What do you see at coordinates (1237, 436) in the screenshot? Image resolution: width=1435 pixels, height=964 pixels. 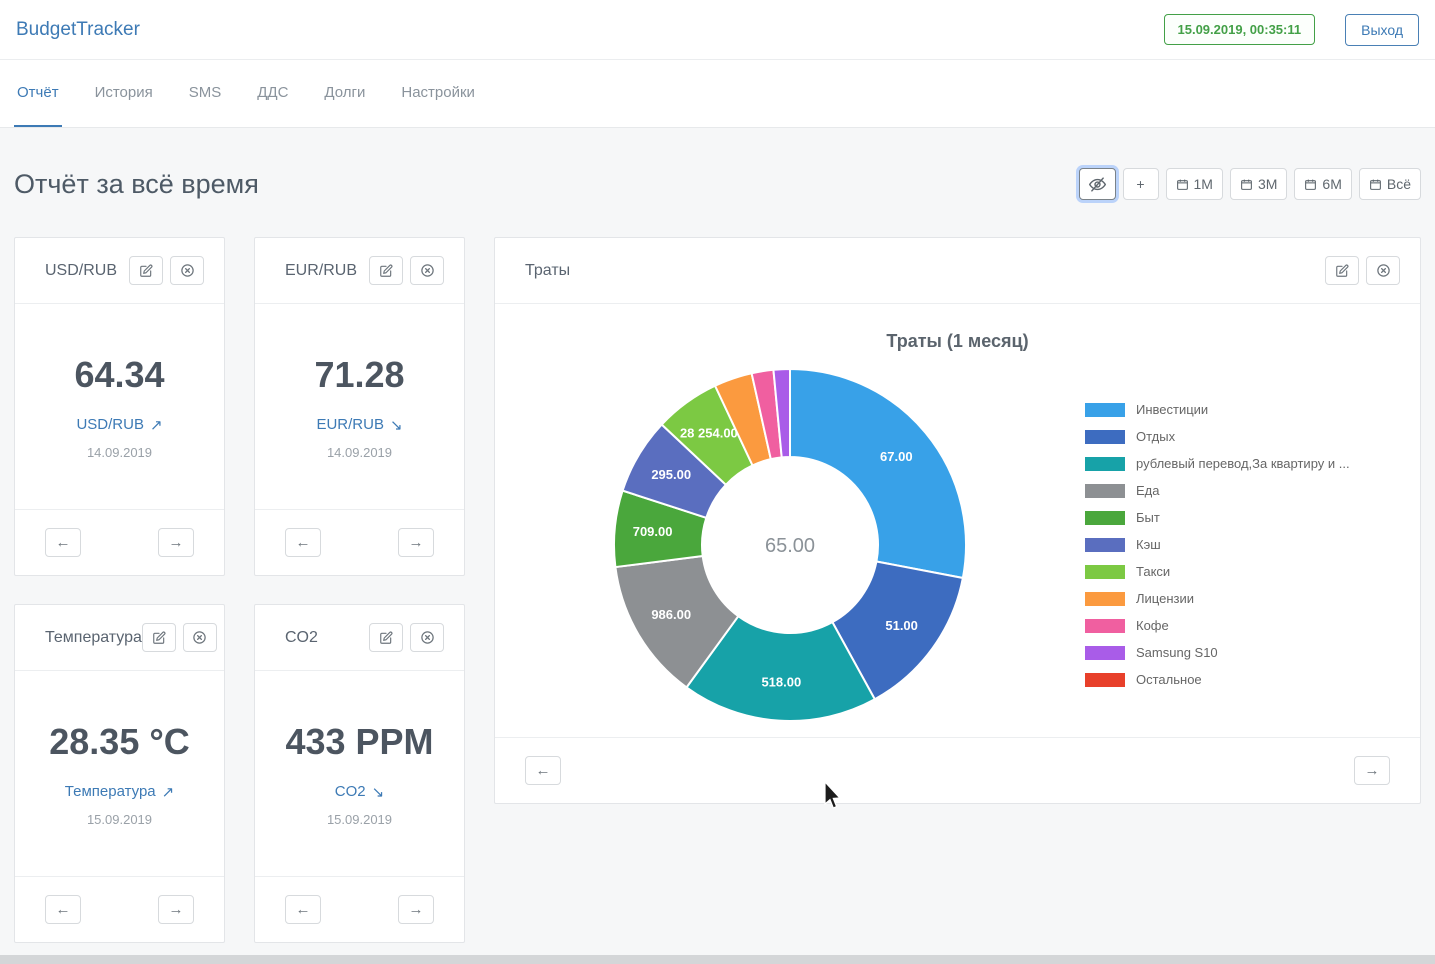 I see `legend-item: Отдых` at bounding box center [1237, 436].